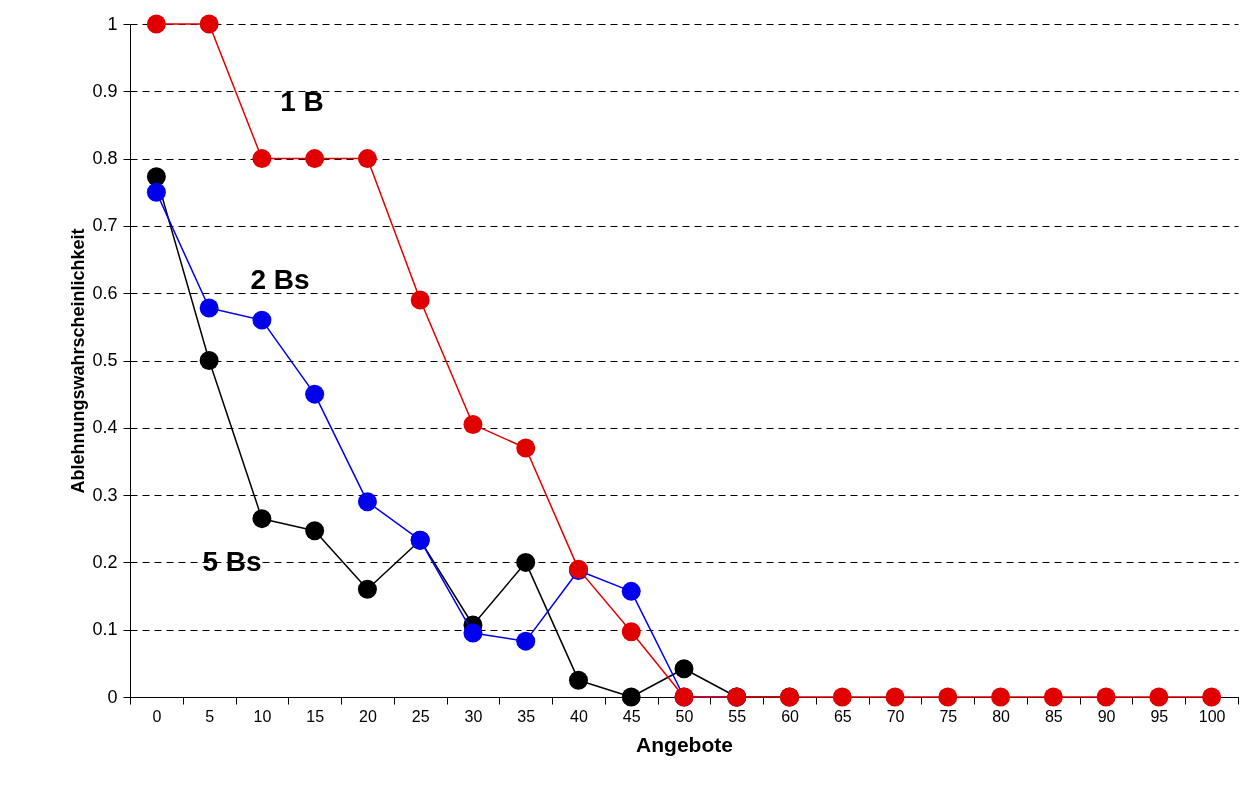 This screenshot has width=1243, height=789. I want to click on x-tick-label: 45, so click(631, 716).